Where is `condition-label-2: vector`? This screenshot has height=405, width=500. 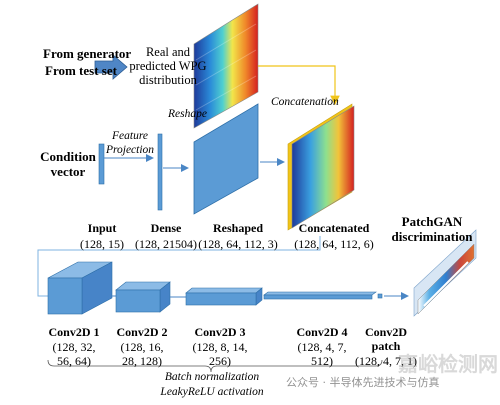
condition-label-2: vector is located at coordinates (68, 171).